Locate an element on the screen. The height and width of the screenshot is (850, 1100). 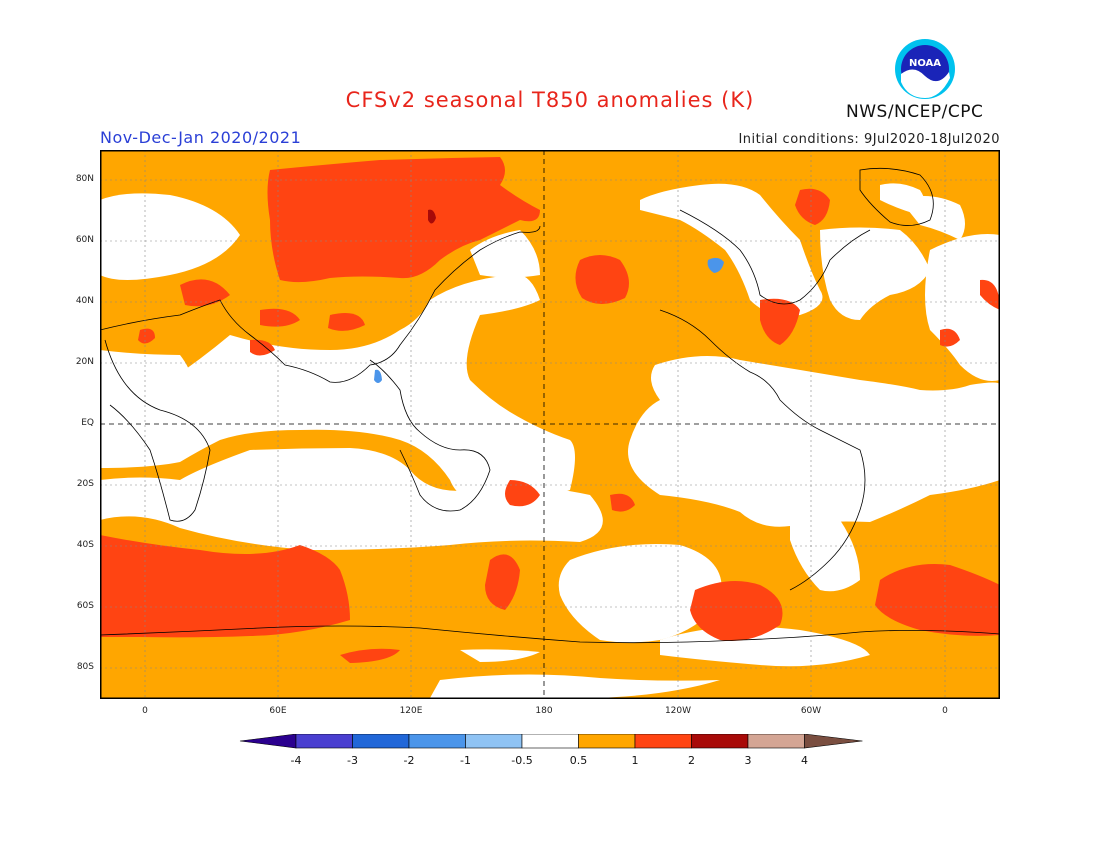
lon-label-0-right: 0 is located at coordinates (945, 711).